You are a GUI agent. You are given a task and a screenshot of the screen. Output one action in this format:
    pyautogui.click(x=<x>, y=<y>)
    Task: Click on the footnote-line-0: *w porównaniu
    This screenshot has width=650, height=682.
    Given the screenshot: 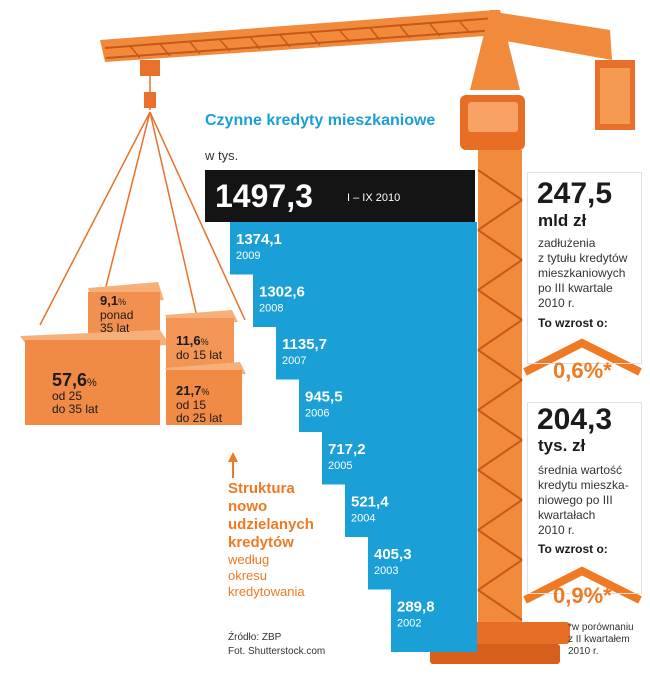 What is the action you would take?
    pyautogui.click(x=601, y=627)
    